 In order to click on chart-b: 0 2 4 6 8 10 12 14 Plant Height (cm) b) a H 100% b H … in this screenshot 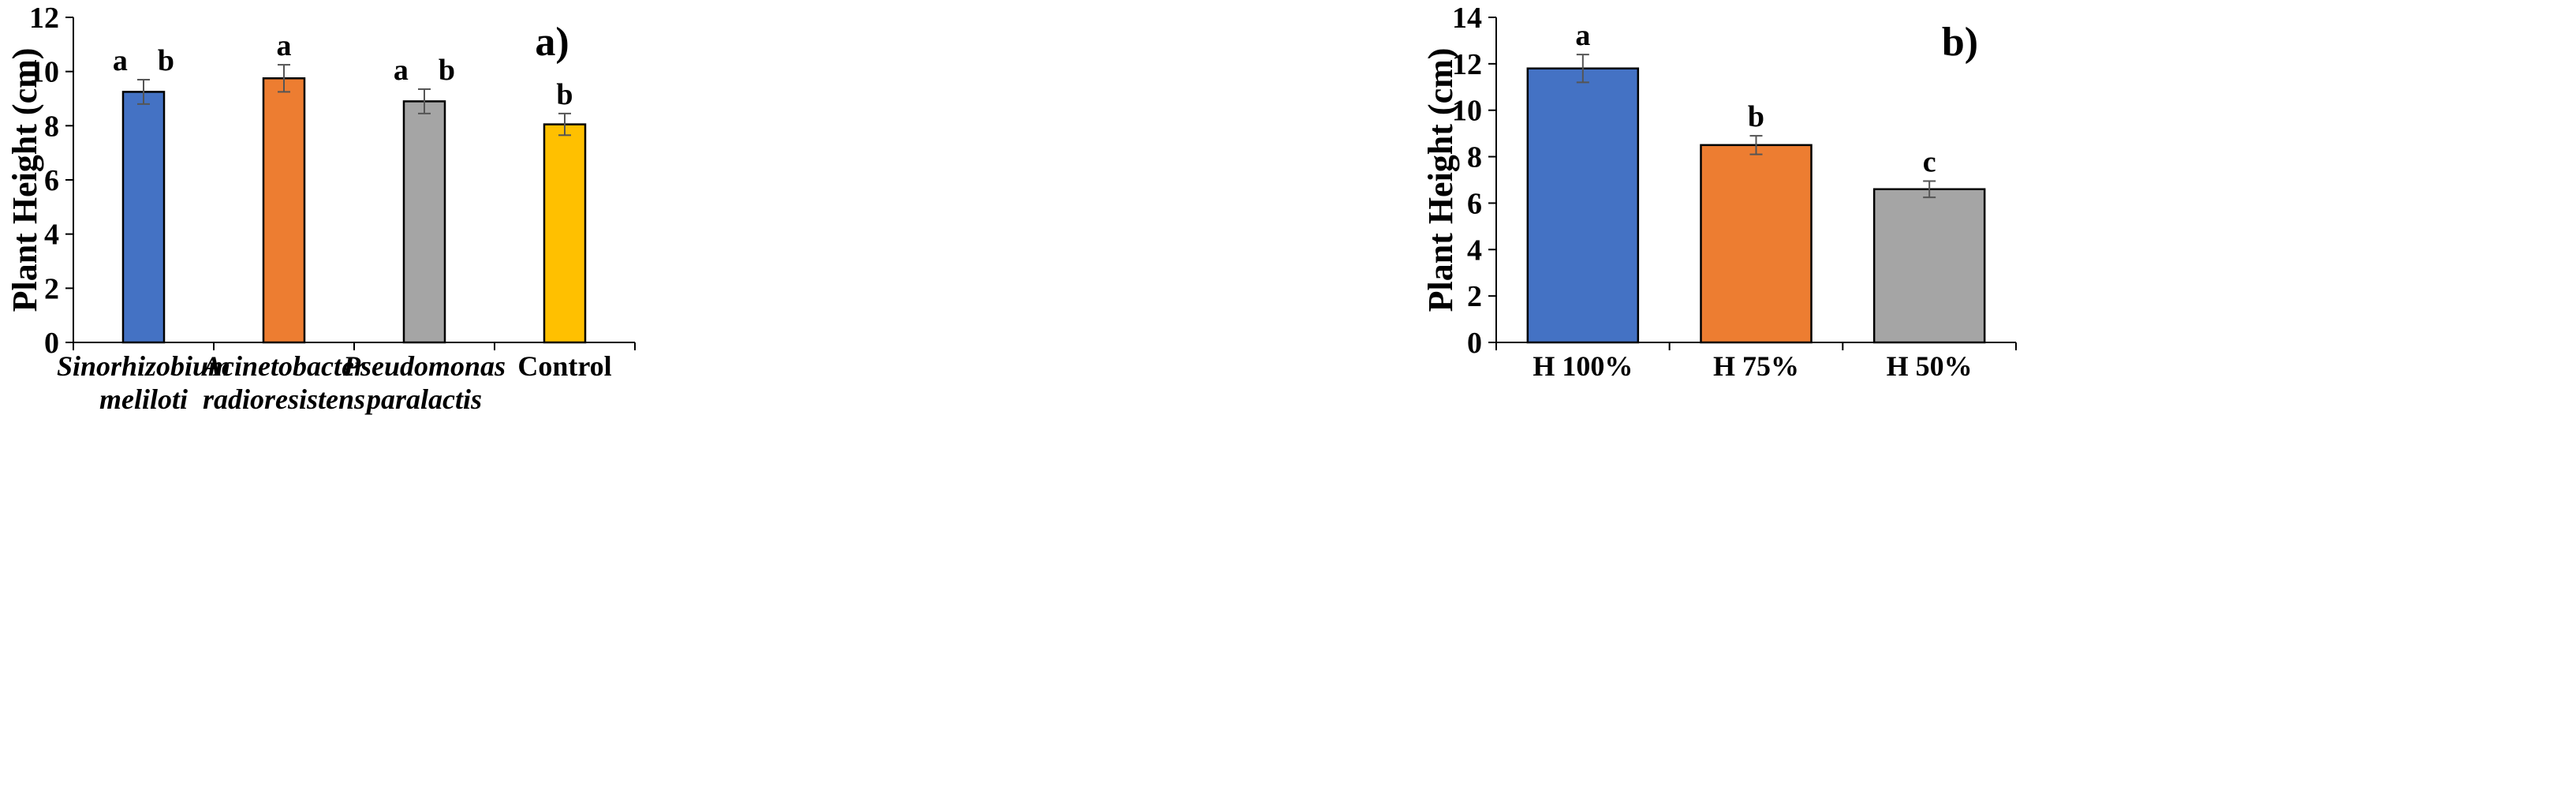, I will do `click(1719, 192)`.